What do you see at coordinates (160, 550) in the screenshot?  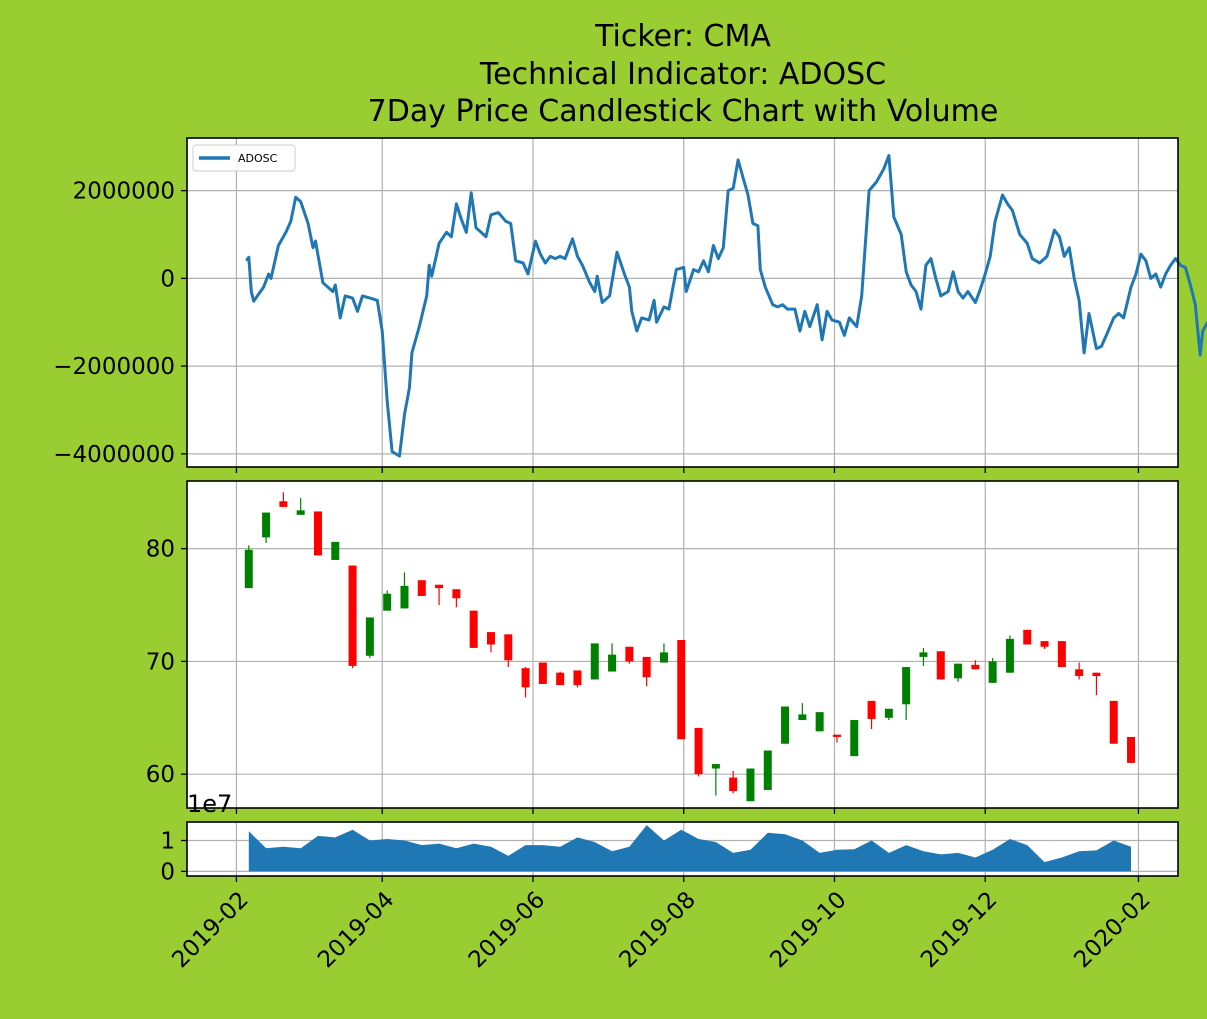 I see `price-ytick-label: 80` at bounding box center [160, 550].